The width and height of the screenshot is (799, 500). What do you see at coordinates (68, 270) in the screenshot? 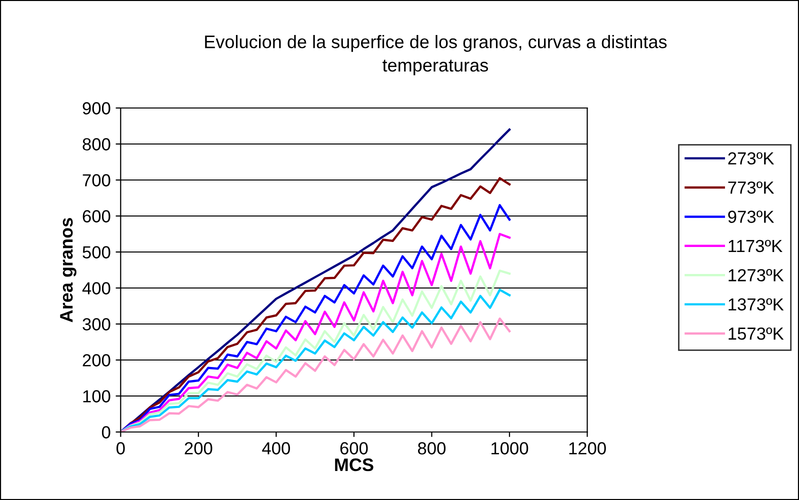
I see `y-axis-title: Area granos` at bounding box center [68, 270].